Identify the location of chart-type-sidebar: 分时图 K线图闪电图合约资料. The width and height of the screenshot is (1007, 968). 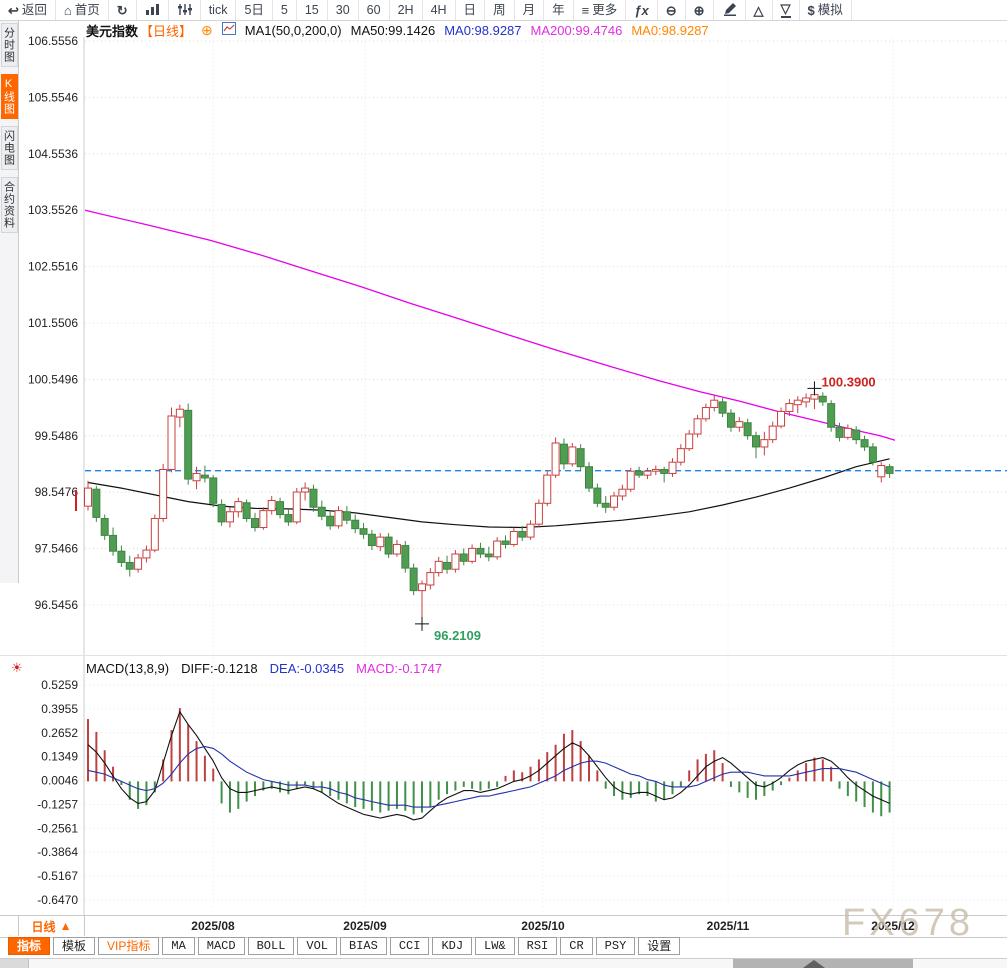
(9, 301).